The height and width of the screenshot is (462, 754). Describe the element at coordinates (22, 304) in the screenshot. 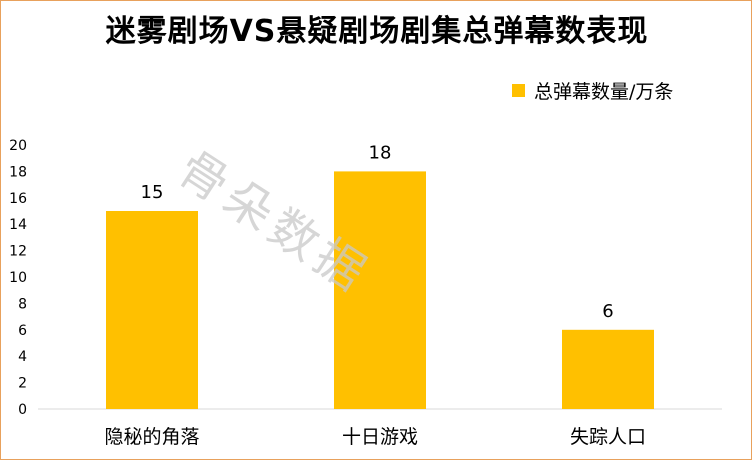

I see `y-tick-label: 8` at that location.